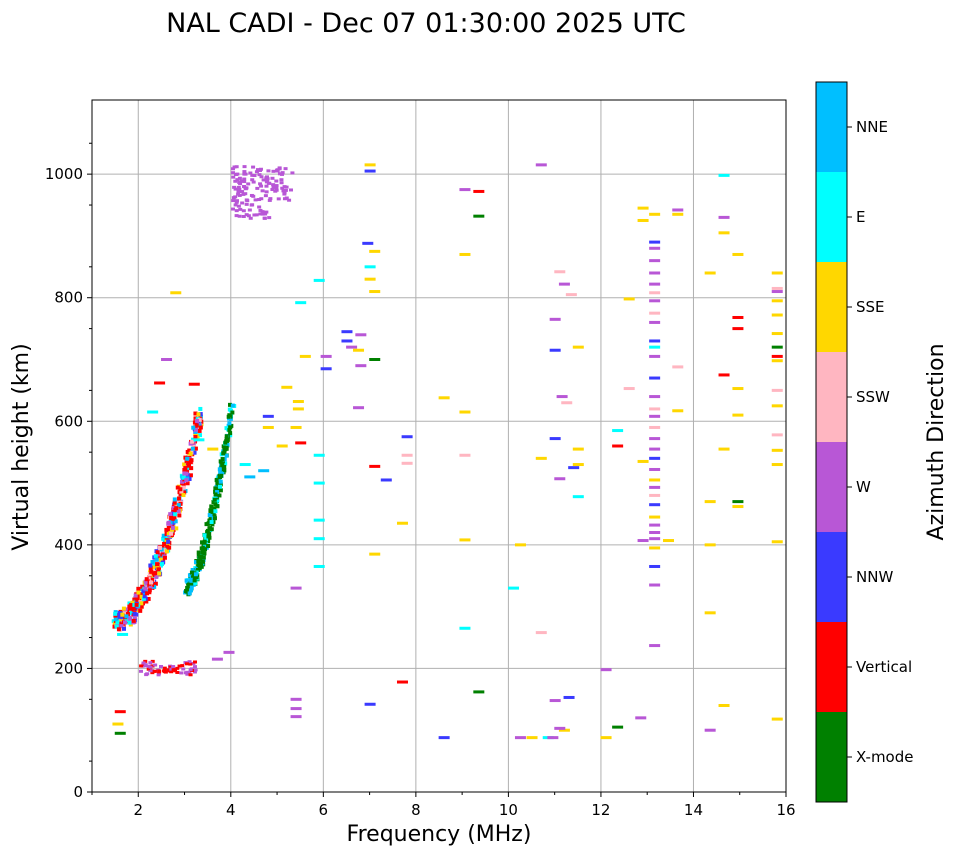 This screenshot has height=857, width=958. I want to click on y-tick-label: 600, so click(68, 421).